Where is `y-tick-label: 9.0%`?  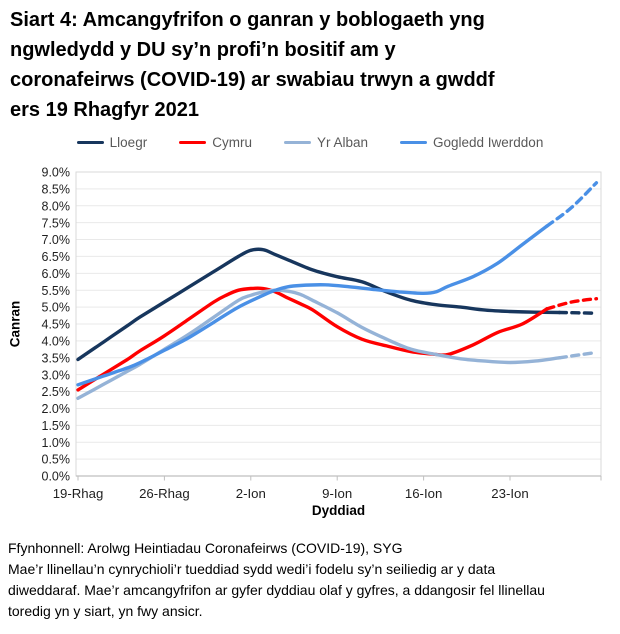 y-tick-label: 9.0% is located at coordinates (56, 173).